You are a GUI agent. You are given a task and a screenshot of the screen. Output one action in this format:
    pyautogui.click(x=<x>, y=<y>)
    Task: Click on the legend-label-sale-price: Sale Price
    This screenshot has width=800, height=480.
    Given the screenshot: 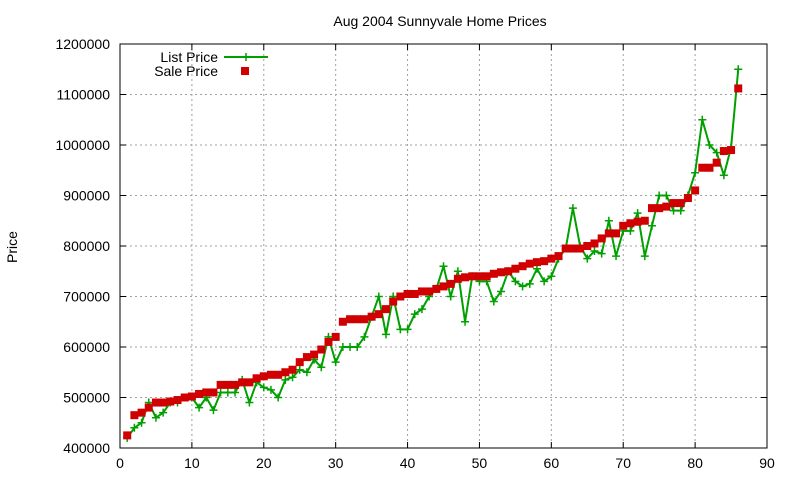 What is the action you would take?
    pyautogui.click(x=186, y=71)
    